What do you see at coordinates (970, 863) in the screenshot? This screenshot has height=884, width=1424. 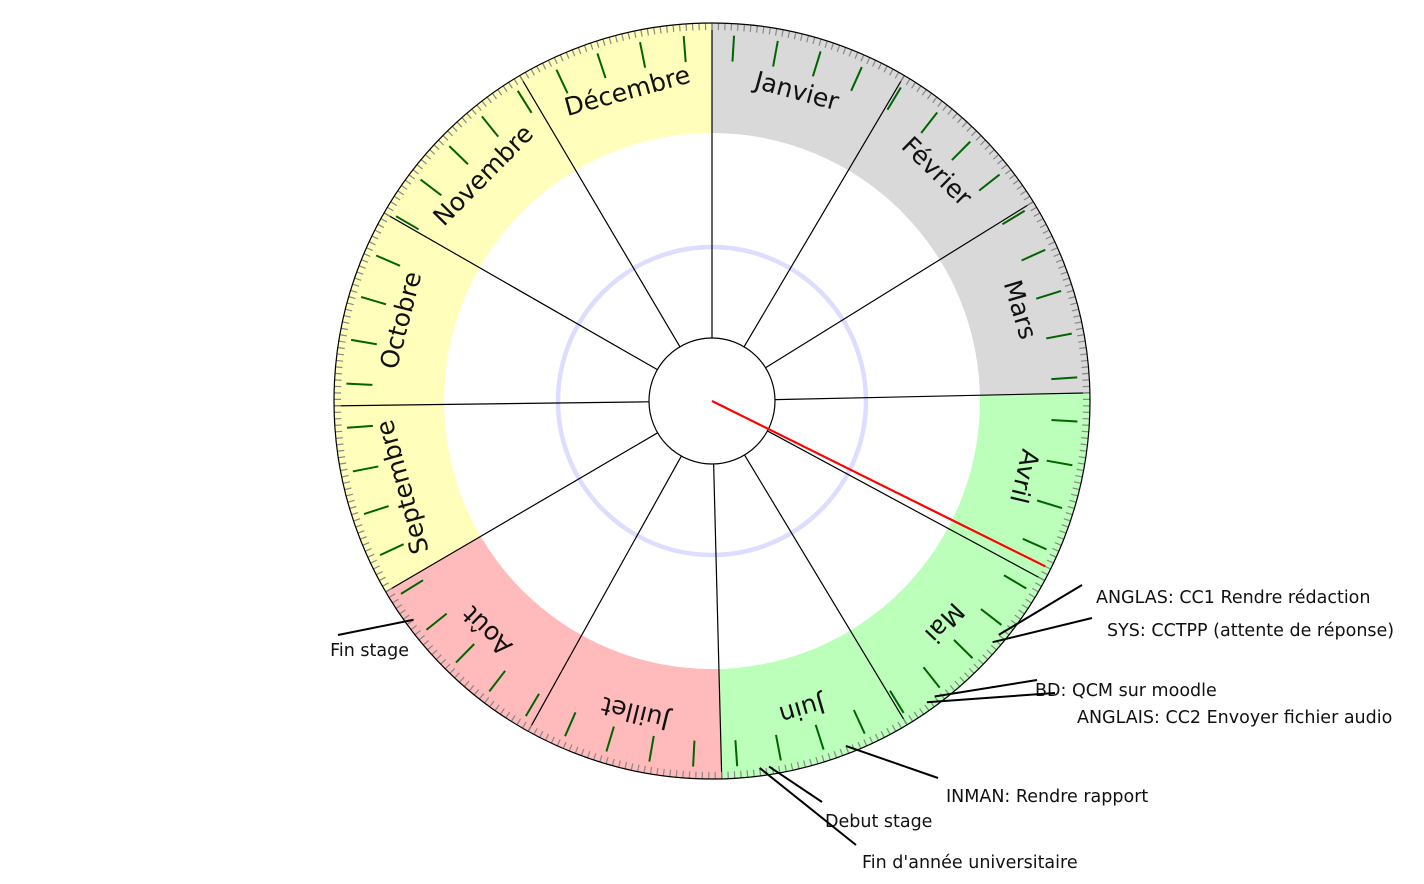 I see `event-label: Fin d'année universitaire` at bounding box center [970, 863].